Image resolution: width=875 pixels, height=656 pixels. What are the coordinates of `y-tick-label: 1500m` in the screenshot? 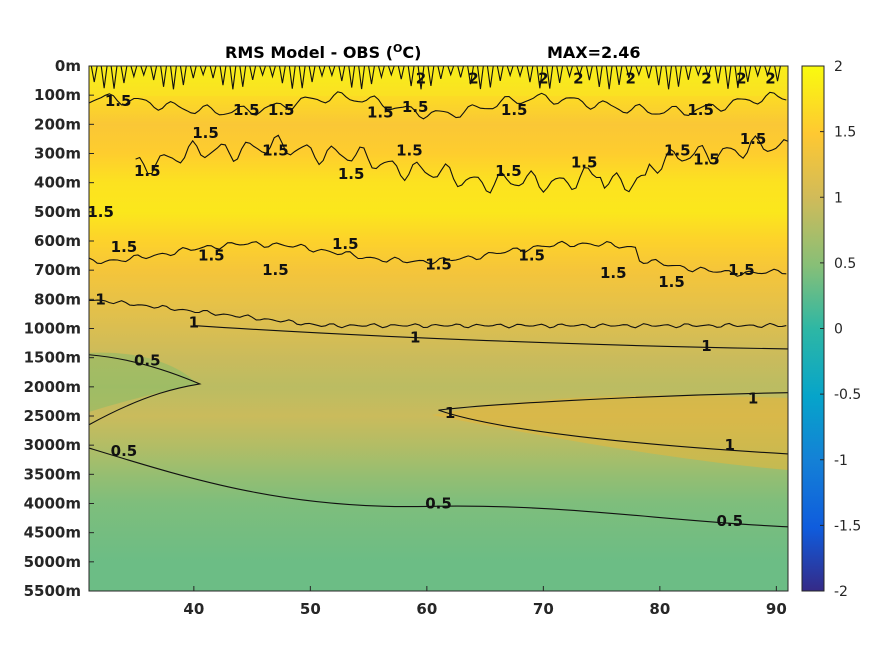 It's located at (52, 358).